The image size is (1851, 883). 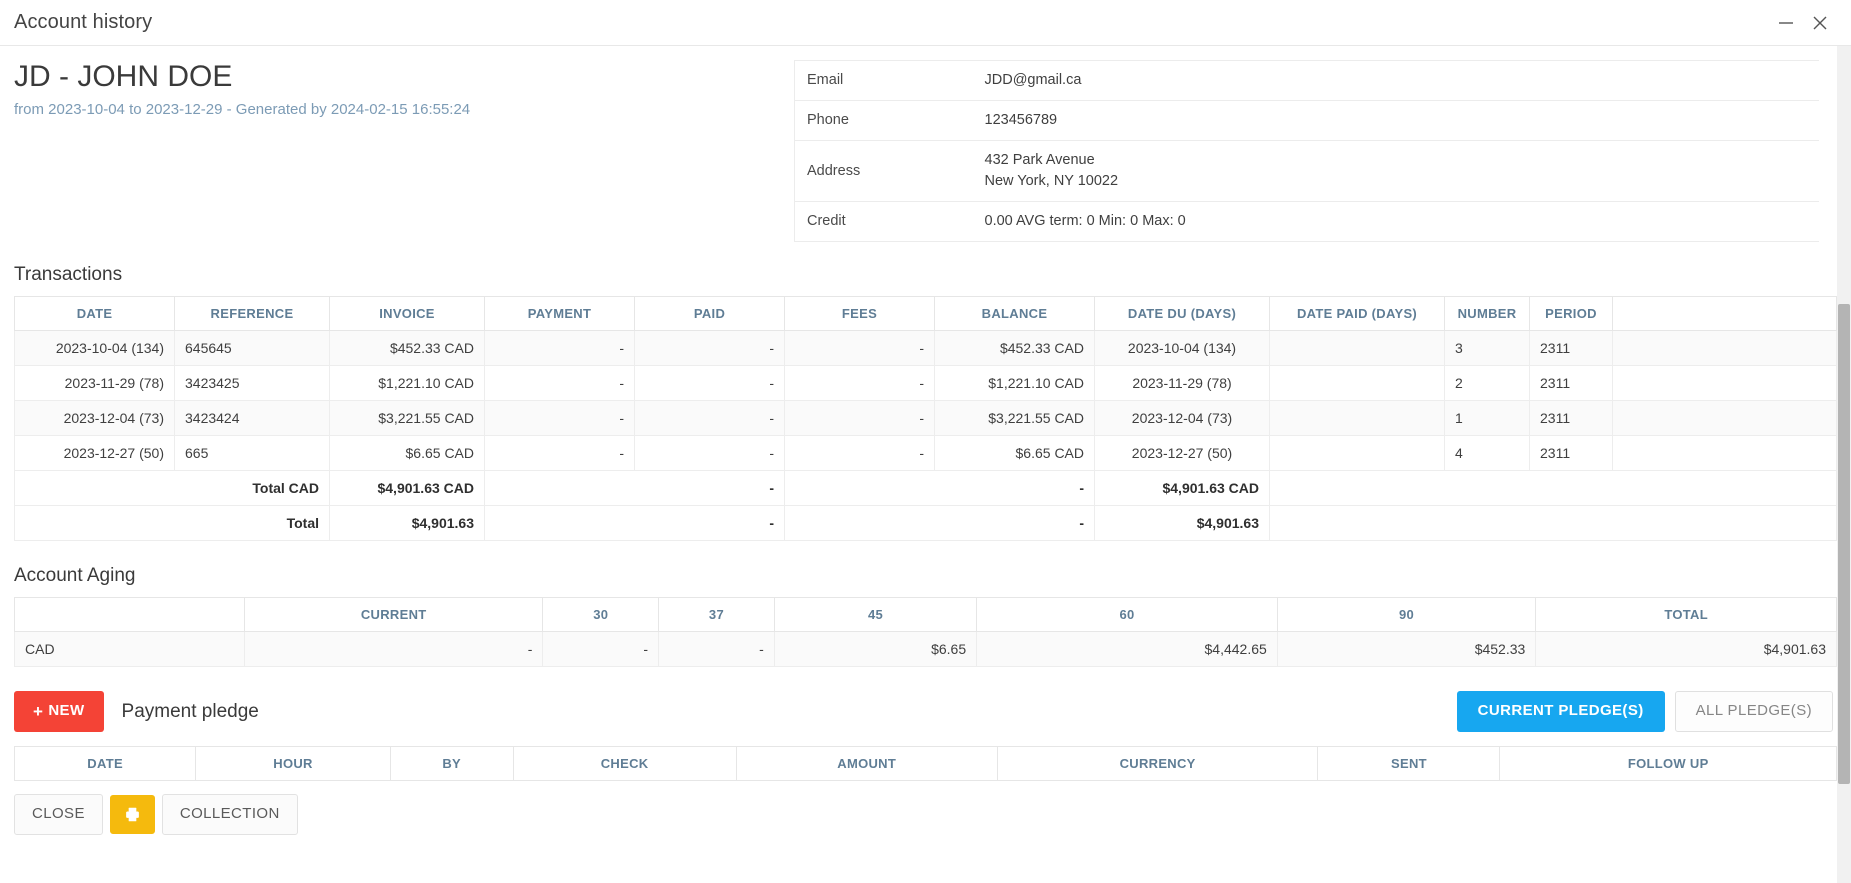 What do you see at coordinates (716, 615) in the screenshot?
I see `th-aging-37: 37` at bounding box center [716, 615].